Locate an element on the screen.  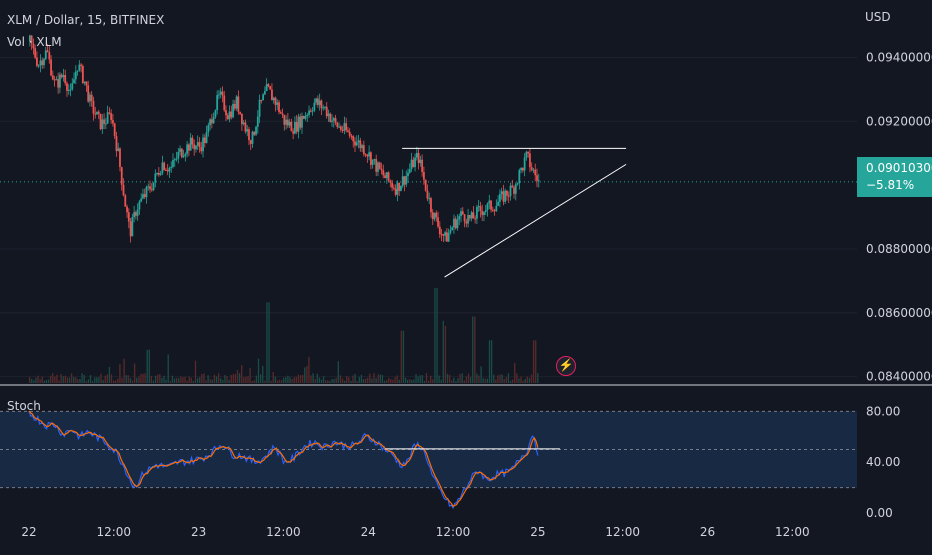
price-tick-label: 0.08400000 is located at coordinates (899, 377).